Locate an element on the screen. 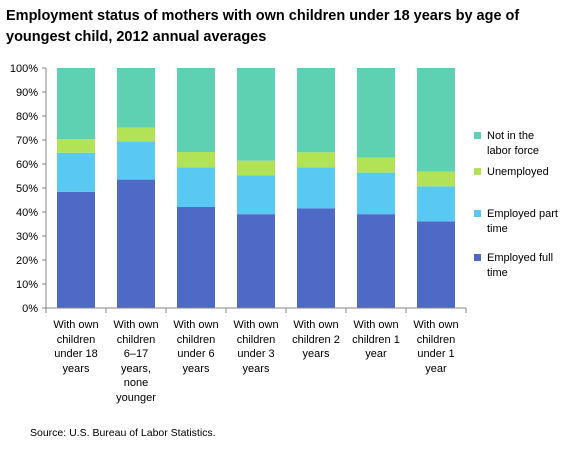 This screenshot has width=580, height=451. y-tick-label: 70% is located at coordinates (27, 141).